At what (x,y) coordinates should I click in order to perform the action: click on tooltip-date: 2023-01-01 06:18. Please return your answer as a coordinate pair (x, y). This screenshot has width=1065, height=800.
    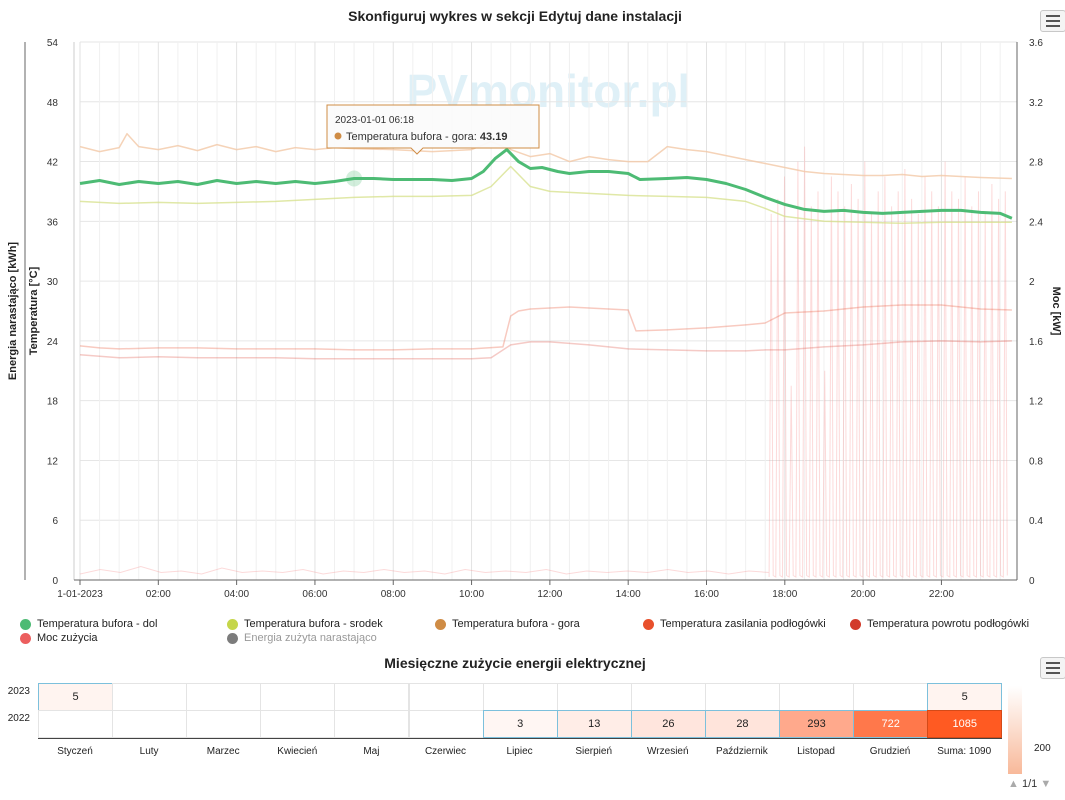
    Looking at the image, I should click on (374, 120).